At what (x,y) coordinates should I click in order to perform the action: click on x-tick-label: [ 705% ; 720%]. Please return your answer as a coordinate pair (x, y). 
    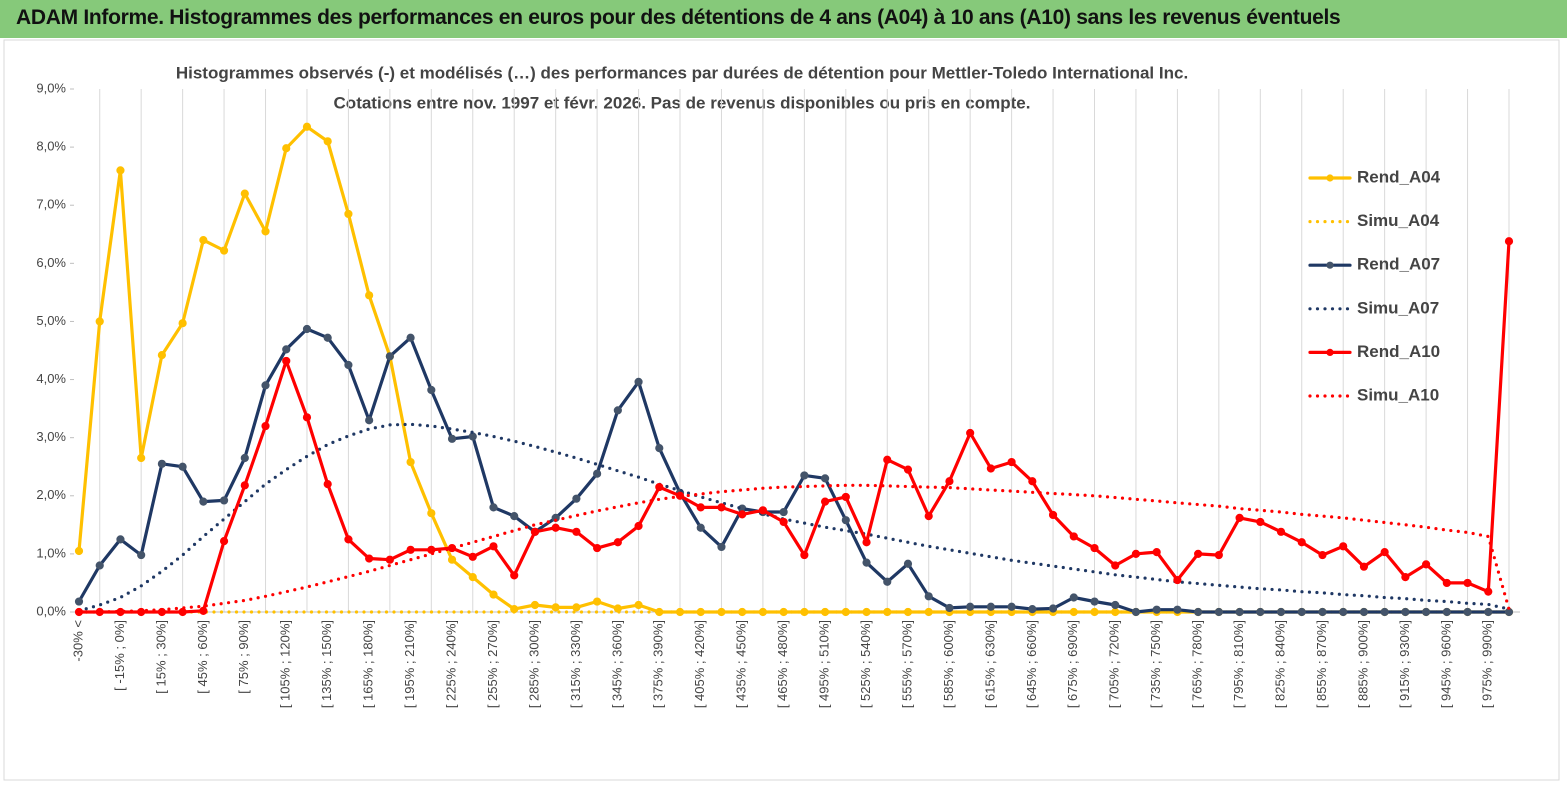
    Looking at the image, I should click on (1114, 664).